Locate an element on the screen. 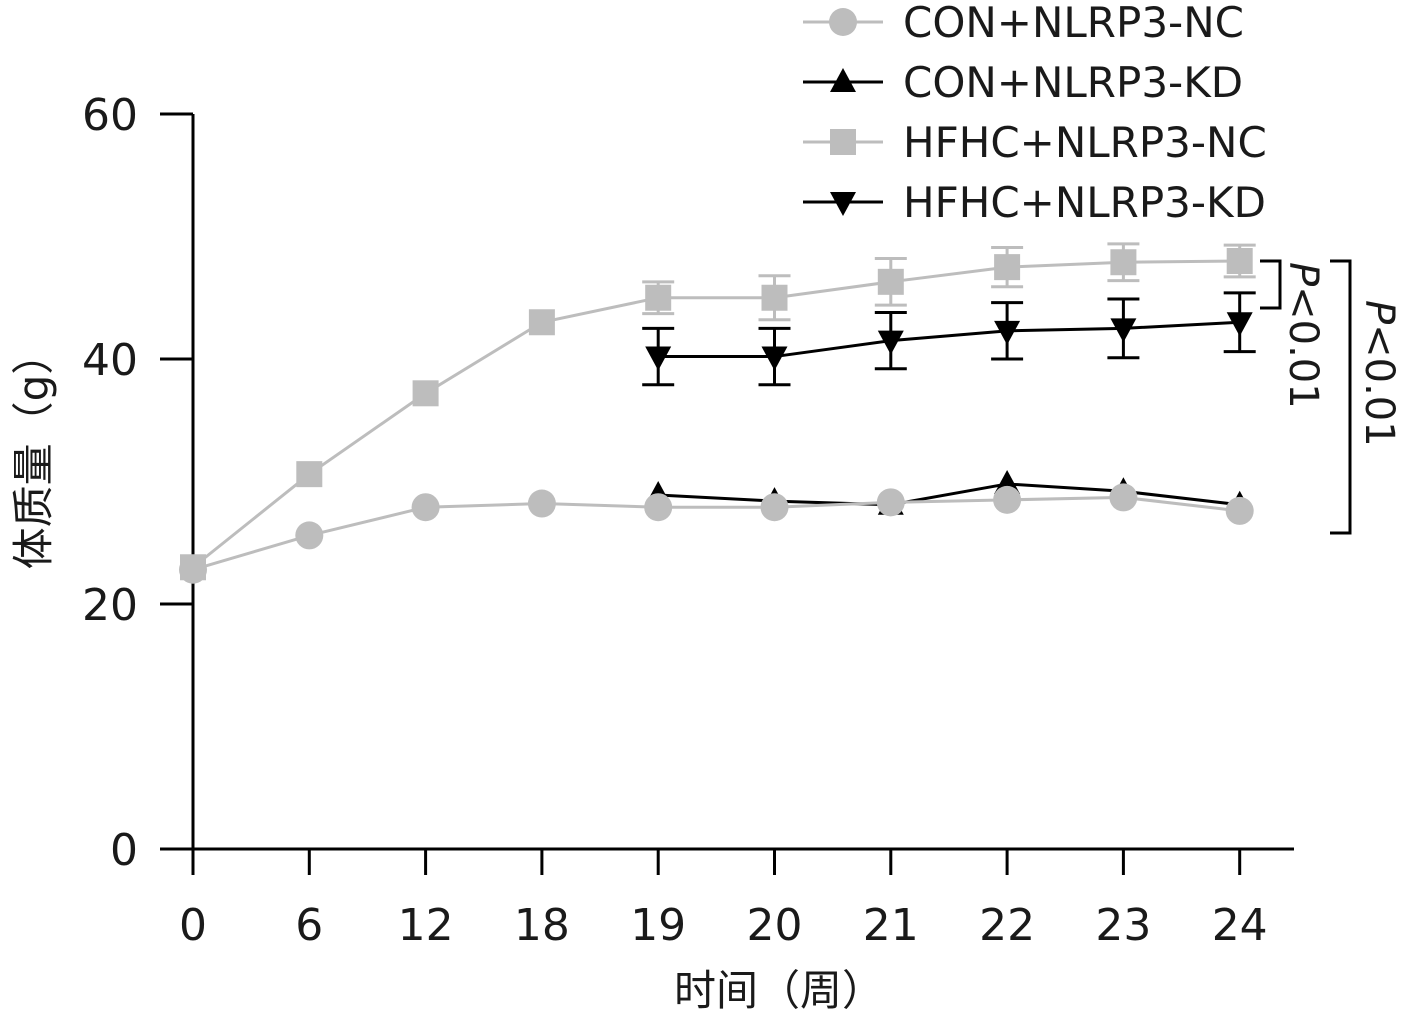 This screenshot has height=1019, width=1424. x-ticks: 0 6 12 18 19 20 21 22 23 24 is located at coordinates (723, 900).